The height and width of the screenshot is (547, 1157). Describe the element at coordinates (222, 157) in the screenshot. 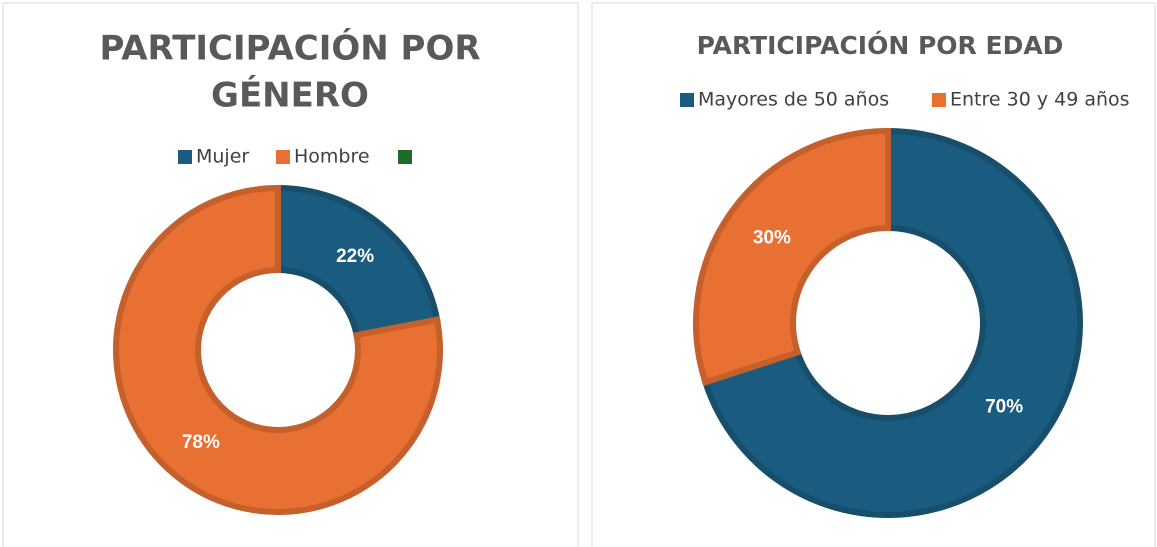

I see `legend-label: Mujer` at that location.